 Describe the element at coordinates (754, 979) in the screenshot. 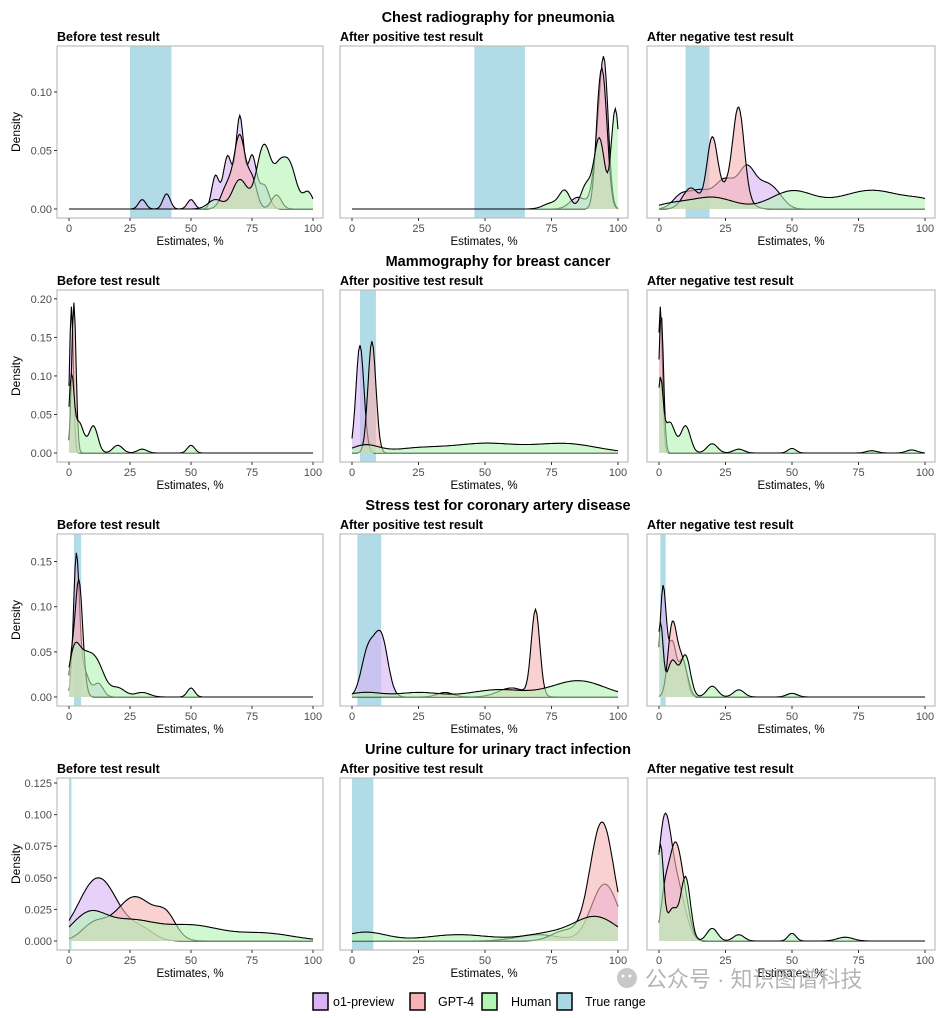

I see `watermark-text: 公众号 · 知识图谱科技` at that location.